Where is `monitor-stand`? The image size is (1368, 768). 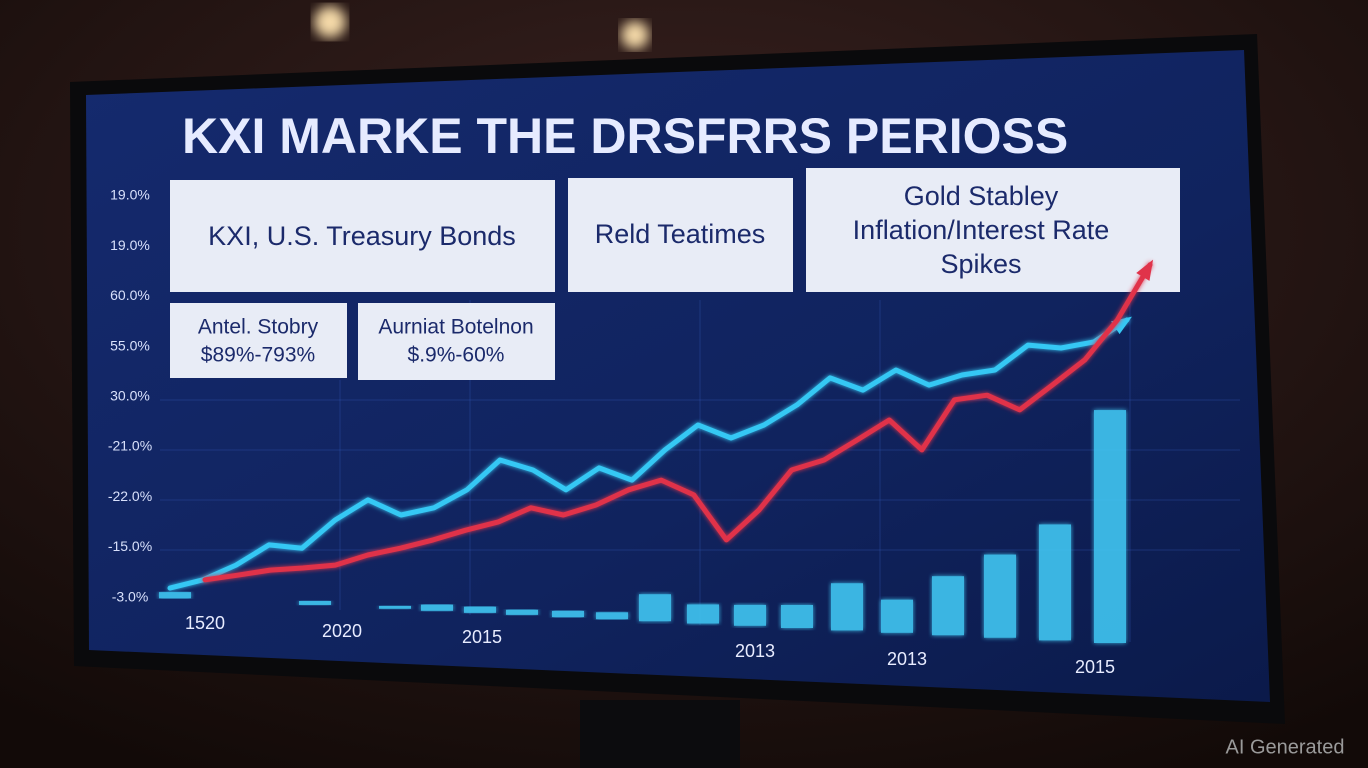 monitor-stand is located at coordinates (660, 734).